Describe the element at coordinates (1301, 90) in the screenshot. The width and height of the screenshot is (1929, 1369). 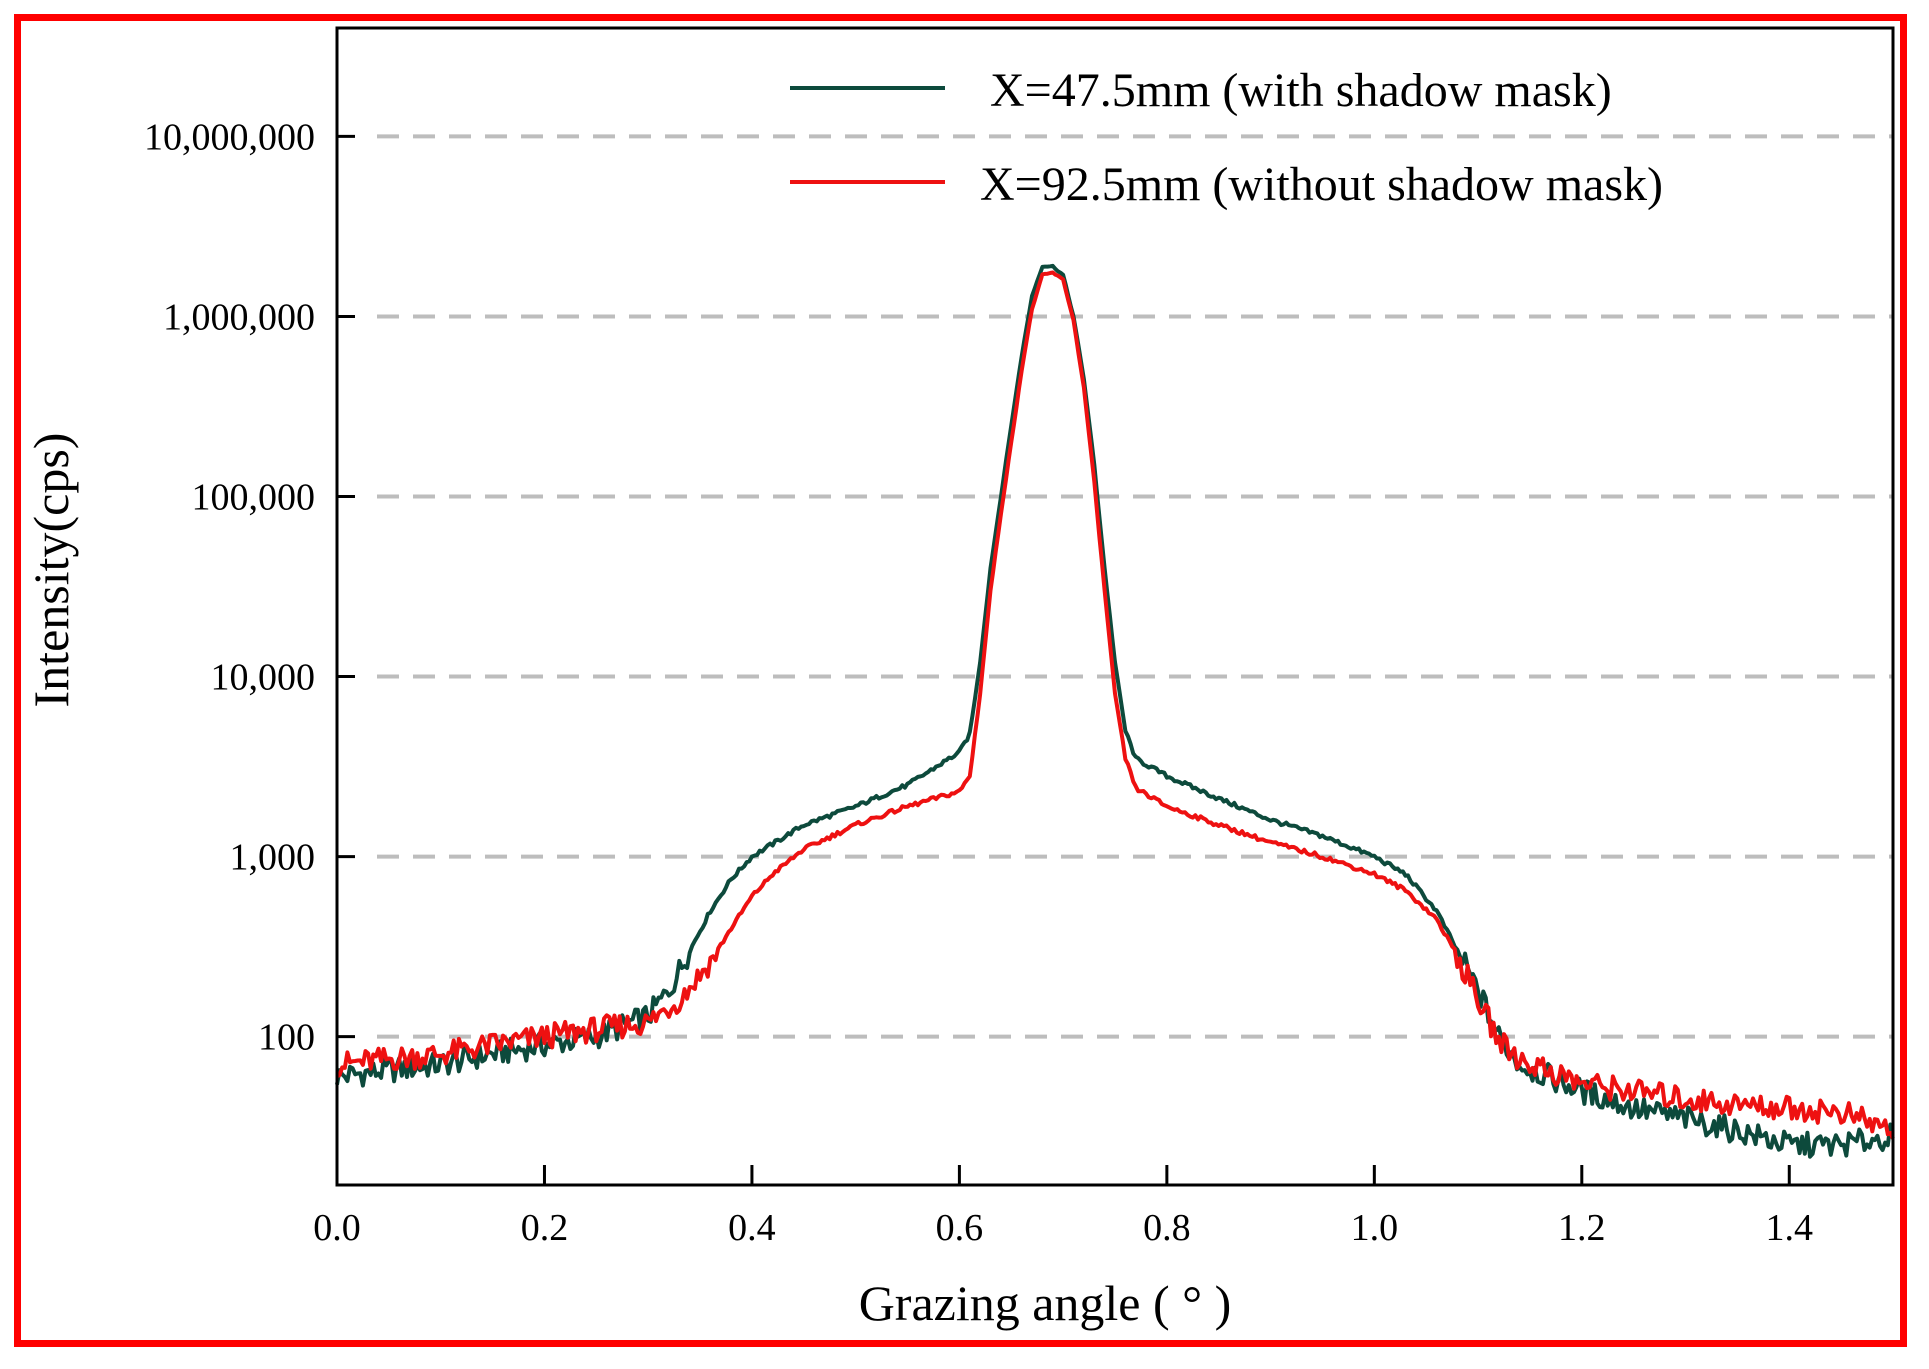
I see `legend-label-series-1: X=47.5mm (with shadow mask)` at that location.